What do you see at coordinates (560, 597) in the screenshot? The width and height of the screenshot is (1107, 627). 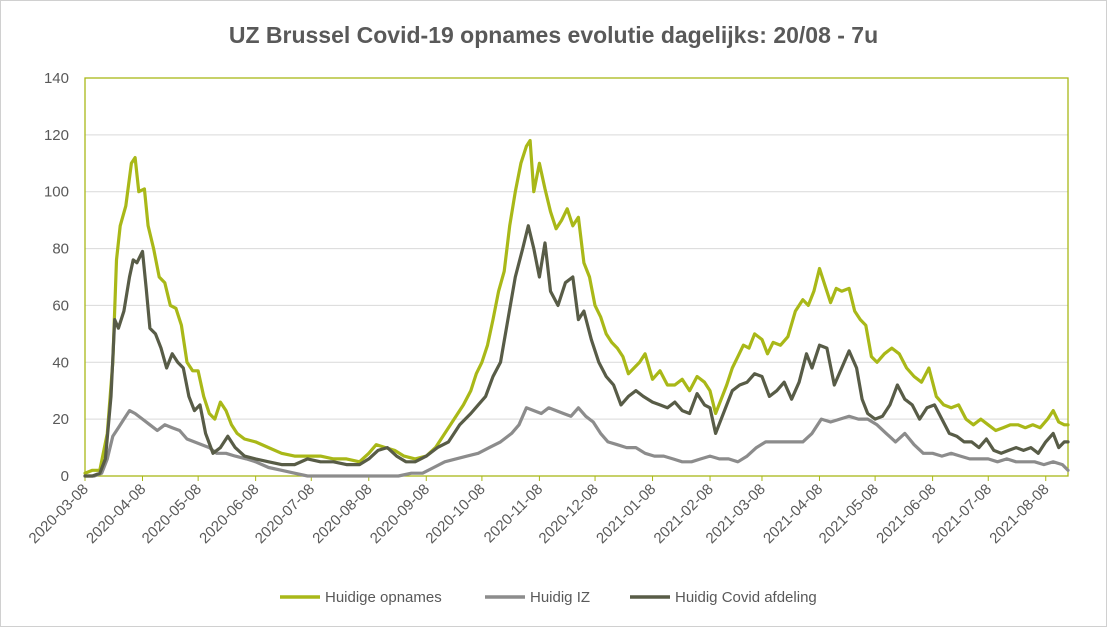 I see `legend-label: Huidig IZ` at bounding box center [560, 597].